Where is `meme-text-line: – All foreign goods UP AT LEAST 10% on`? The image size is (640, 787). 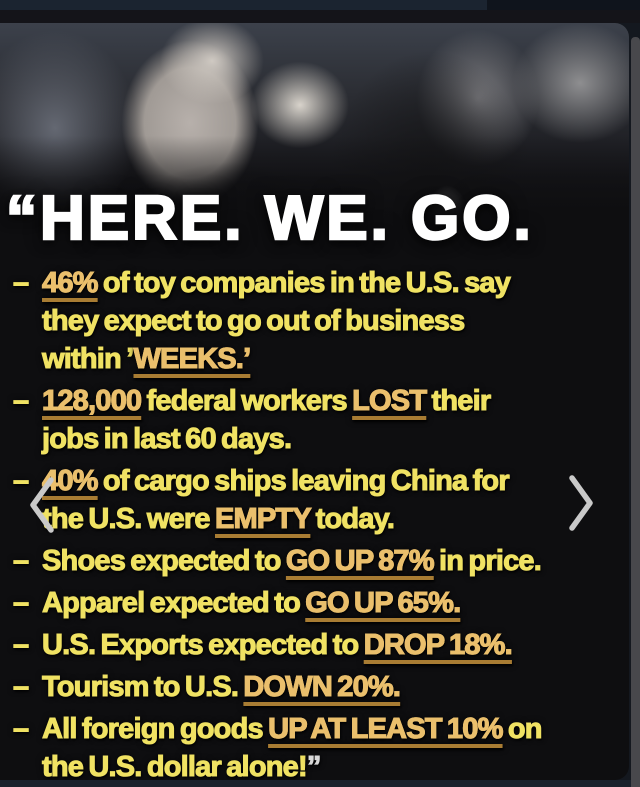
meme-text-line: – All foreign goods UP AT LEAST 10% on is located at coordinates (314, 729).